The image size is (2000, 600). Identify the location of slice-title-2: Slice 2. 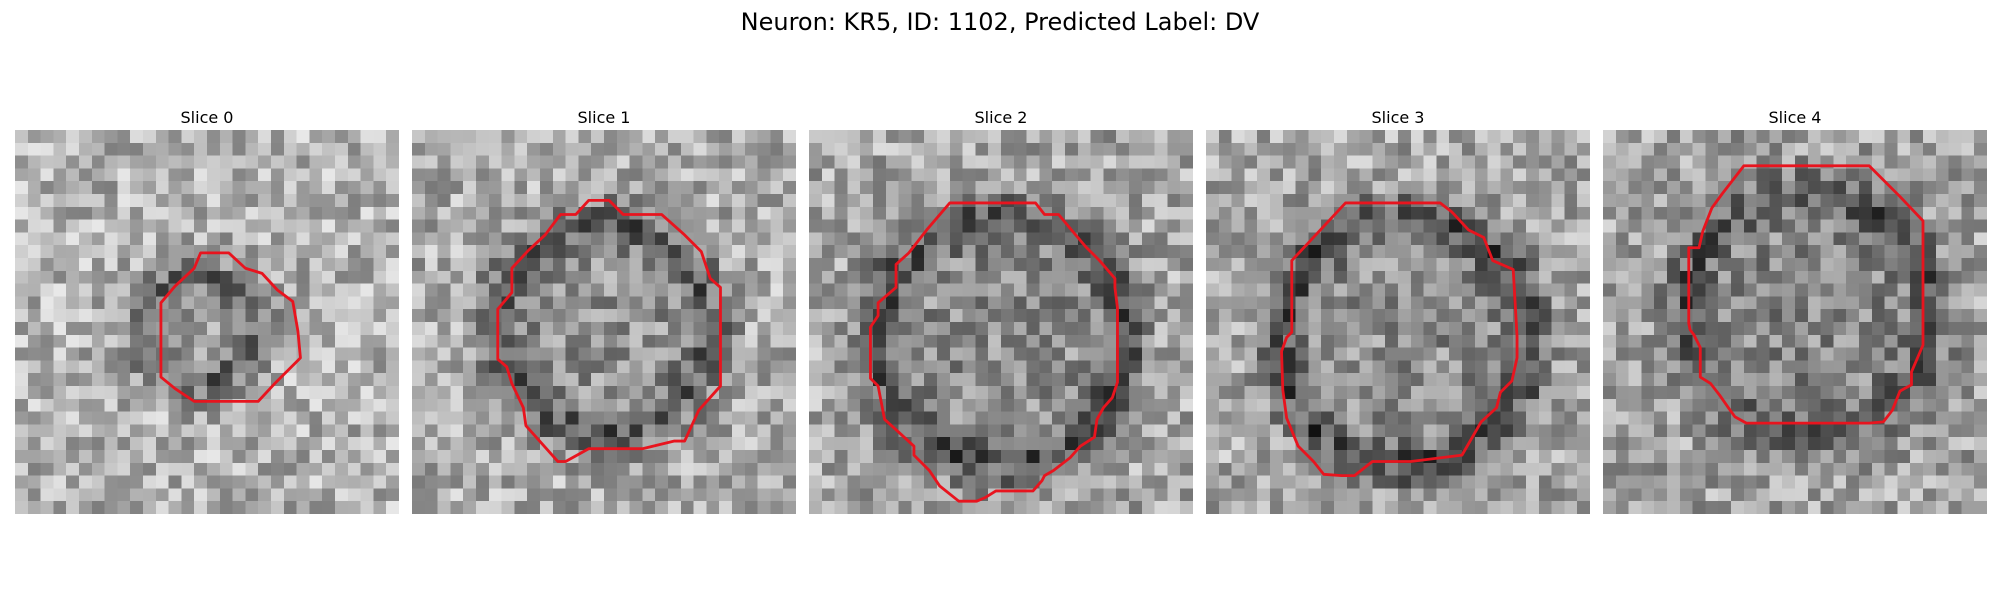
(1001, 117).